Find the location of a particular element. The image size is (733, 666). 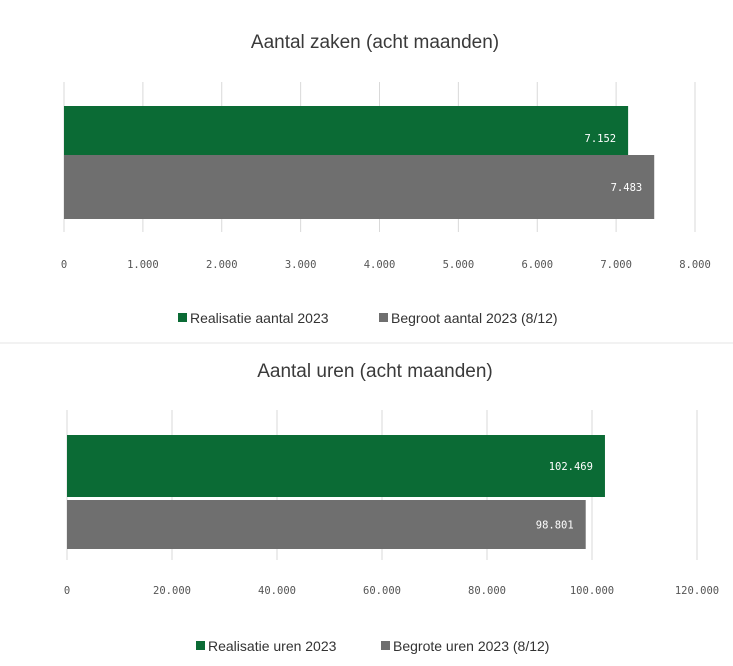

data-label: 7.483 is located at coordinates (627, 188).